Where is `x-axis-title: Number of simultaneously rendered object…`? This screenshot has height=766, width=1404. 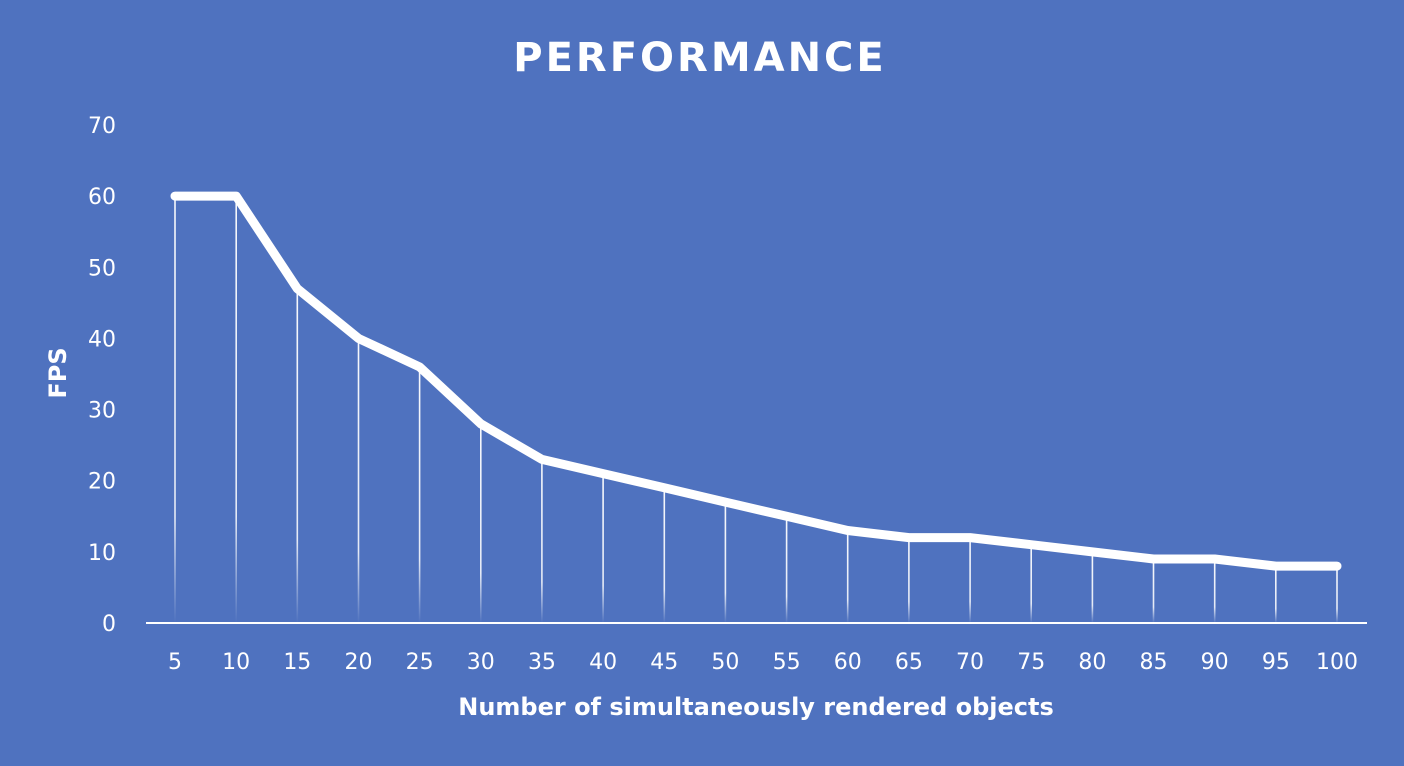 x-axis-title: Number of simultaneously rendered object… is located at coordinates (756, 707).